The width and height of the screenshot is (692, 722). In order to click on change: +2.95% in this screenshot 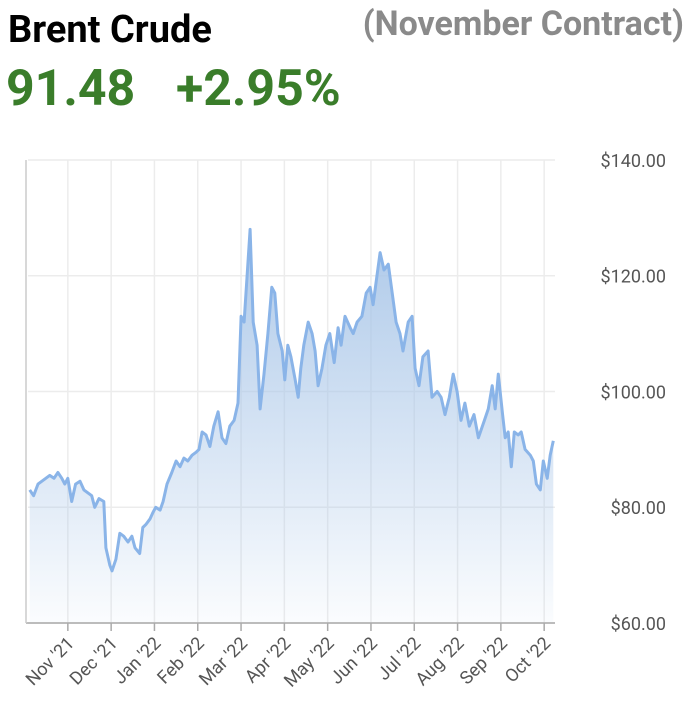, I will do `click(258, 89)`.